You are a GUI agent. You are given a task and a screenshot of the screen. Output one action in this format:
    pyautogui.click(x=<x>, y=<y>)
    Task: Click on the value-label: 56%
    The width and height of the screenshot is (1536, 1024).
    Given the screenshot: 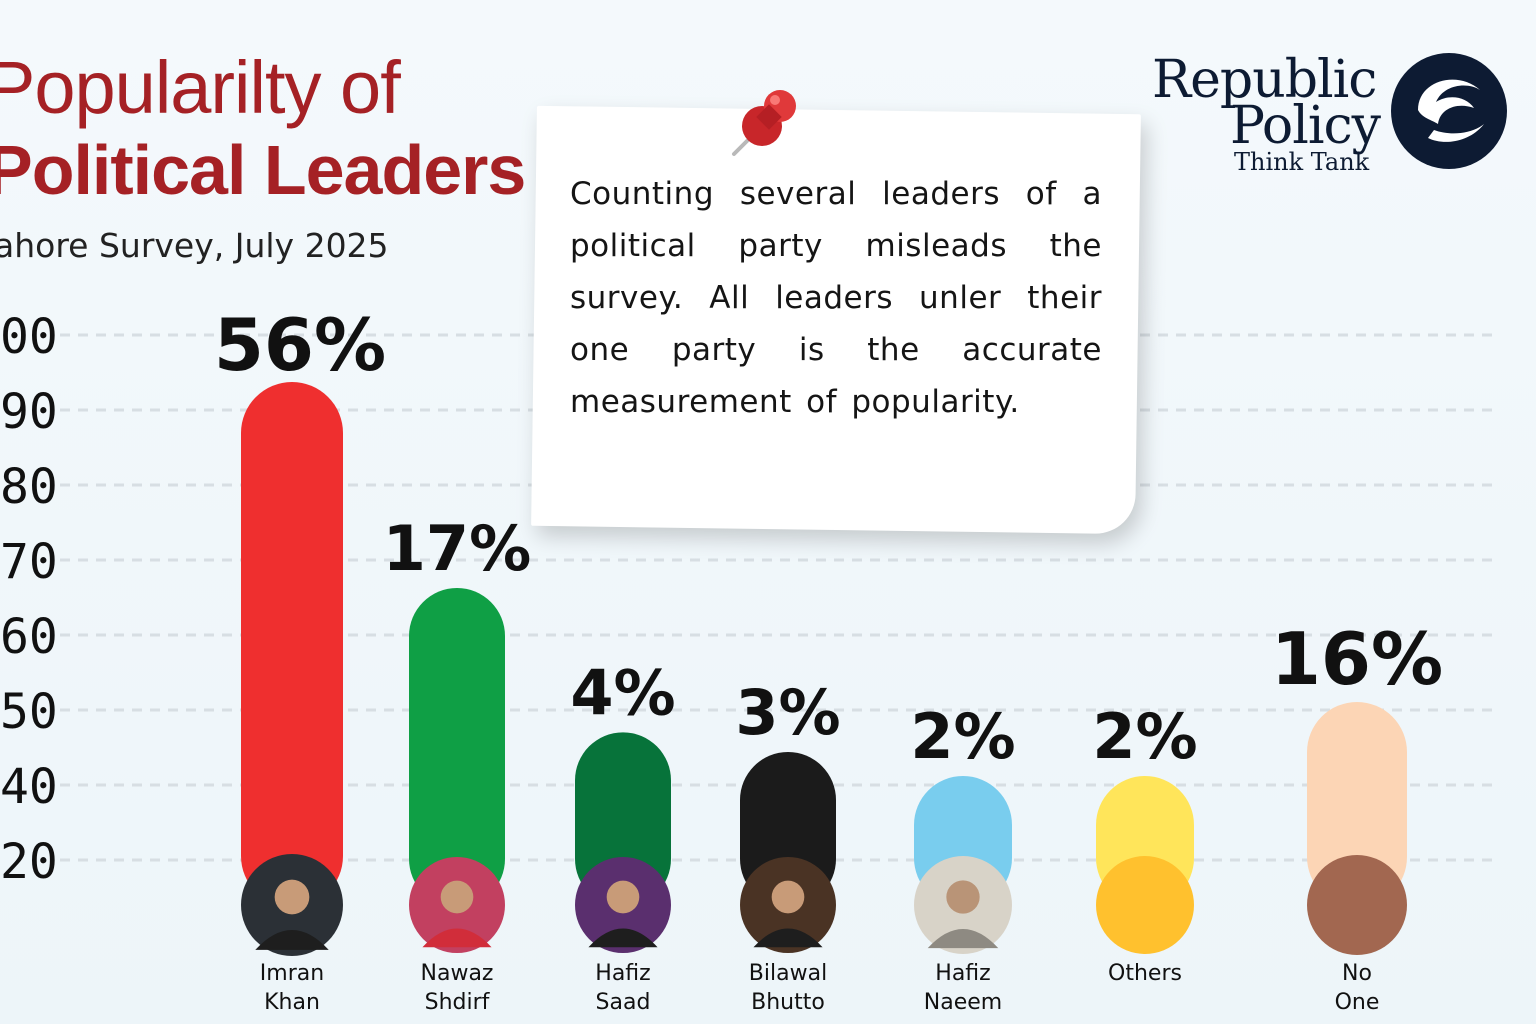 What is the action you would take?
    pyautogui.click(x=300, y=345)
    